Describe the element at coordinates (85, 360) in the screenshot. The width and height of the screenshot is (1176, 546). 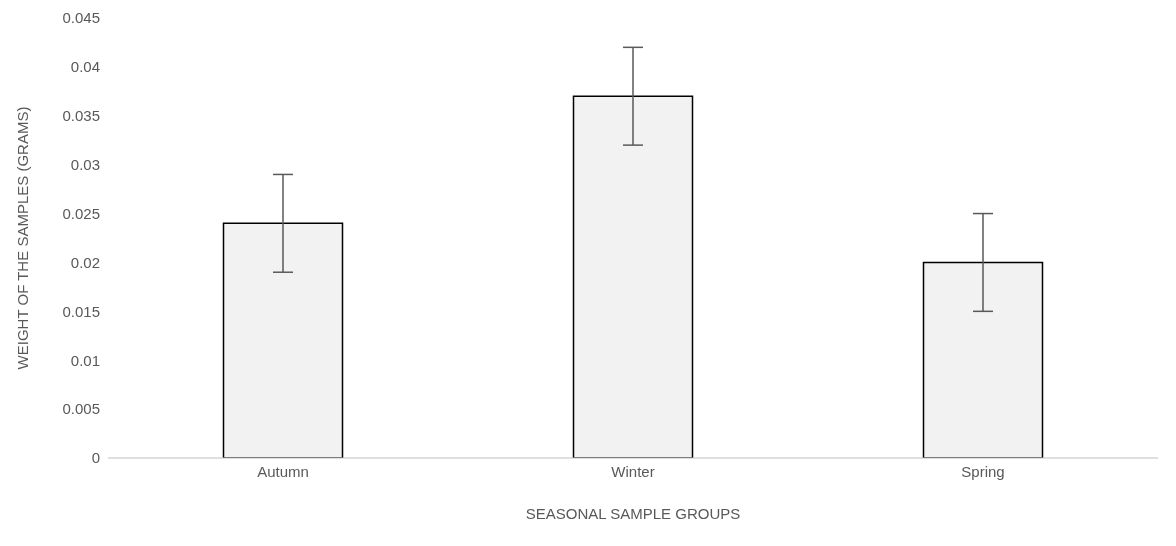
I see `y-tick-label: 0.01` at that location.